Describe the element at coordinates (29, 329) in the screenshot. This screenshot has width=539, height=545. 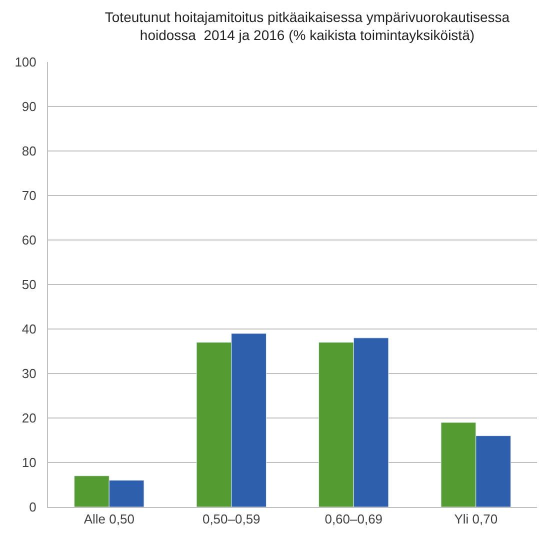
I see `y-tick-label: 40` at that location.